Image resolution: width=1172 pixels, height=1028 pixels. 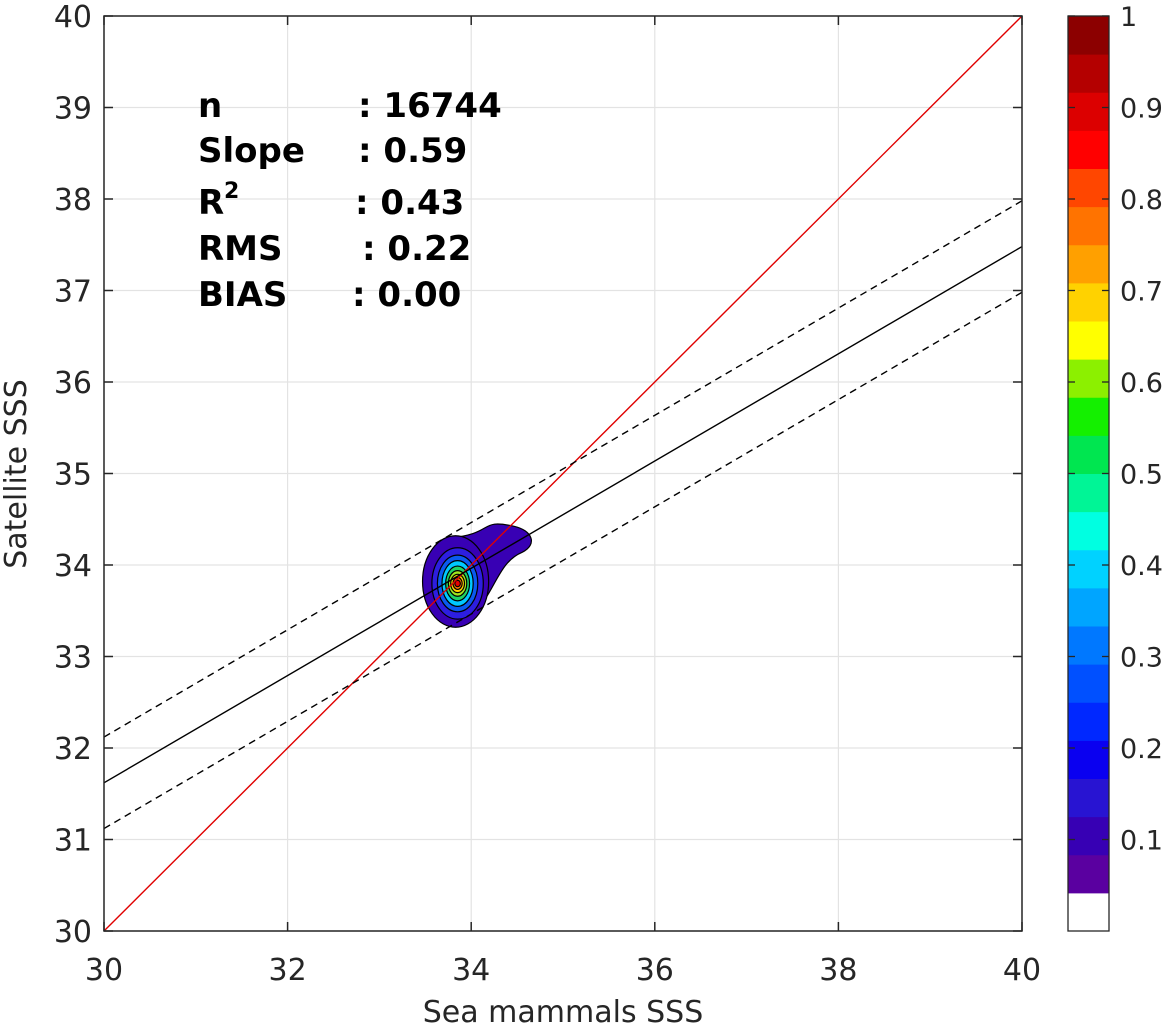 I want to click on stat-label: Slope, so click(x=251, y=151).